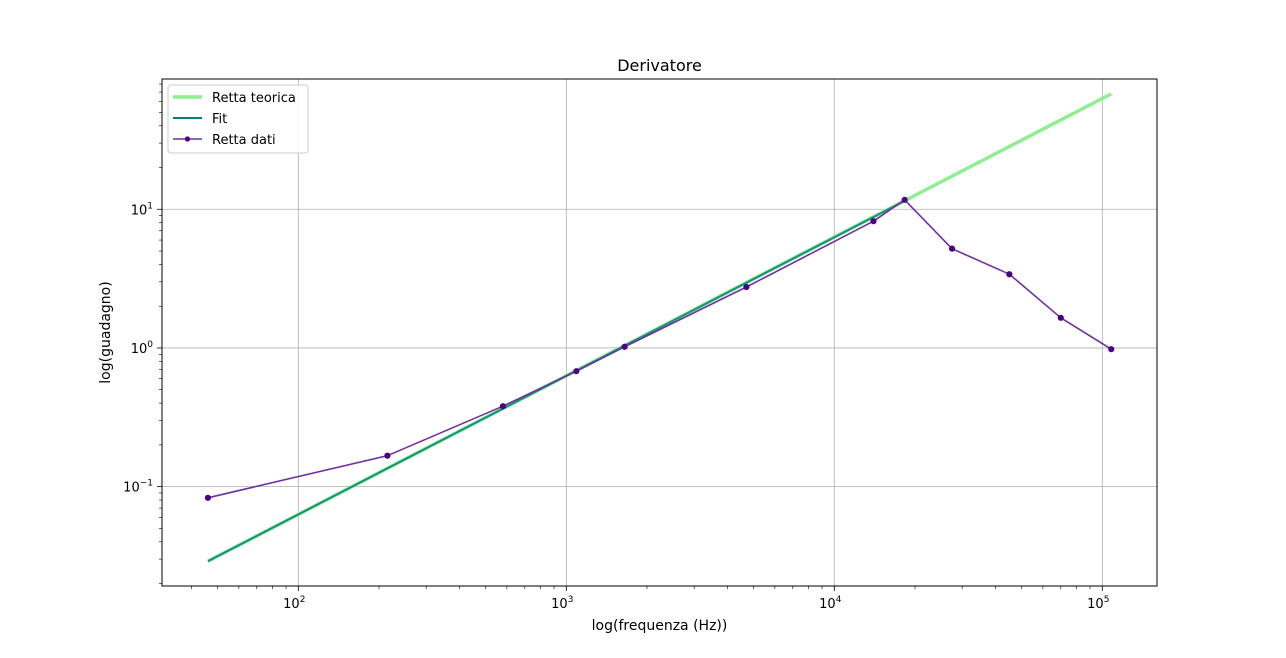 The image size is (1286, 658). Describe the element at coordinates (659, 65) in the screenshot. I see `chart-title: Derivatore` at that location.